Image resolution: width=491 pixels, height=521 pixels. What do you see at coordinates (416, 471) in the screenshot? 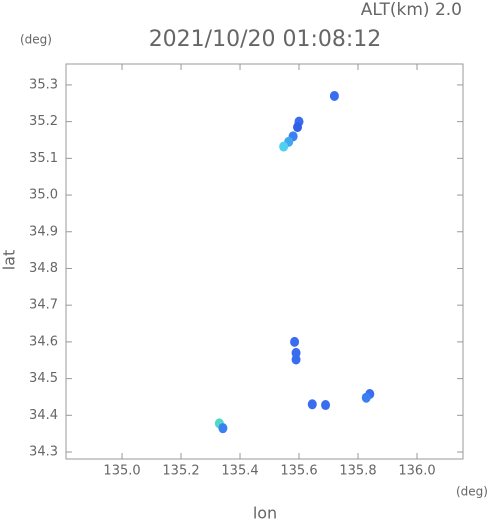
I see `x-tick-label: 136.0` at bounding box center [416, 471].